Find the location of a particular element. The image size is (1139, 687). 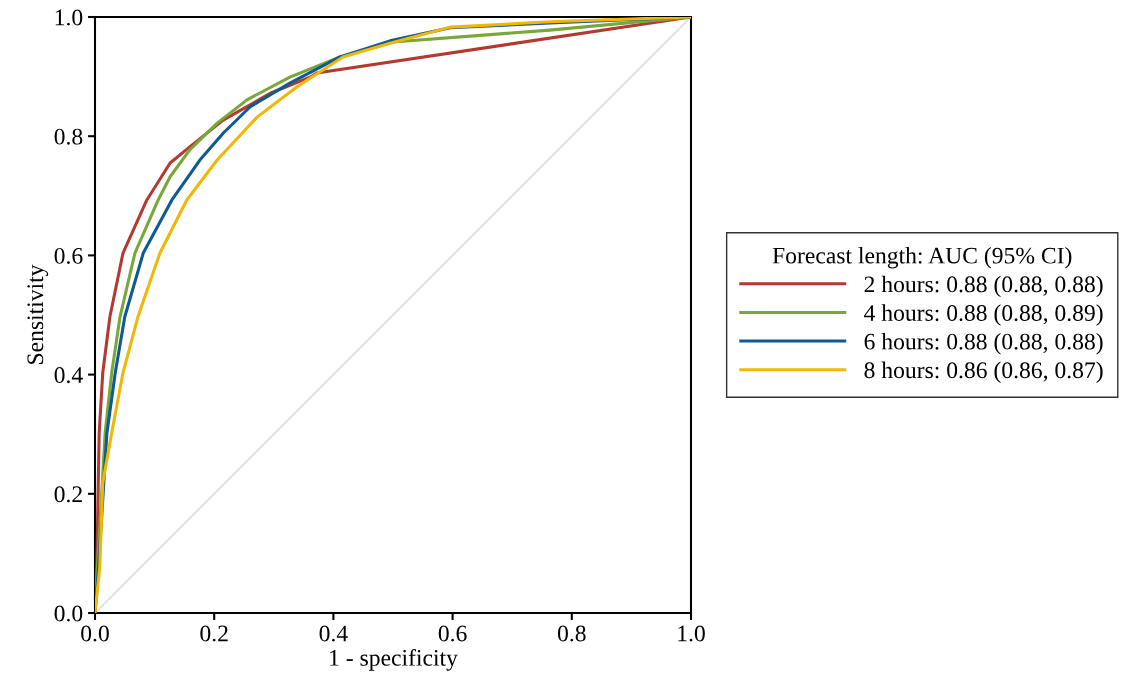

legend-label: 2 hours: 0.88 (0.88, 0.88) is located at coordinates (983, 286).